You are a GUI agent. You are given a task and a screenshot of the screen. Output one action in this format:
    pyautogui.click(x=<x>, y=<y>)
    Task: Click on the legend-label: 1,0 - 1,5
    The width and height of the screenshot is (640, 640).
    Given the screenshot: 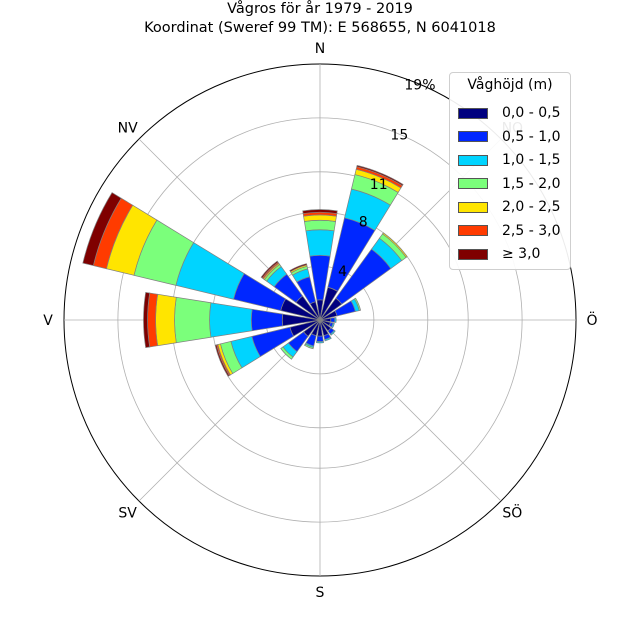 What is the action you would take?
    pyautogui.click(x=531, y=160)
    